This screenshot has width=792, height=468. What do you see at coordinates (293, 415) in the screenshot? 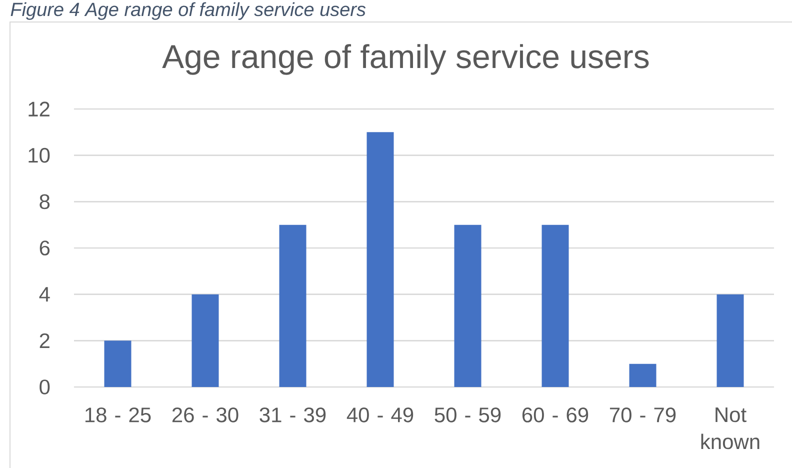
I see `x-tick-label: 31 - 39` at bounding box center [293, 415].